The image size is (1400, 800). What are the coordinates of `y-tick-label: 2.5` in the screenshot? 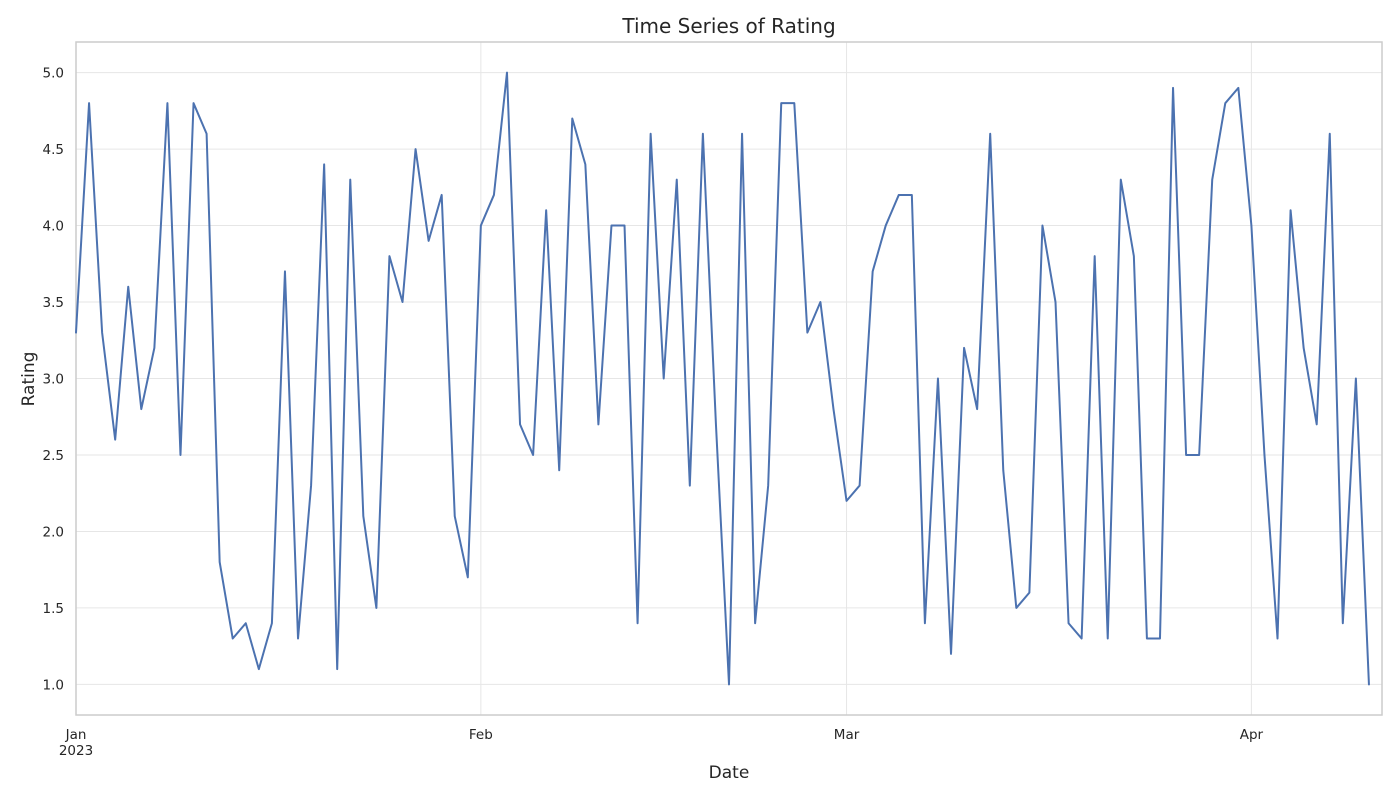 It's located at (53, 456).